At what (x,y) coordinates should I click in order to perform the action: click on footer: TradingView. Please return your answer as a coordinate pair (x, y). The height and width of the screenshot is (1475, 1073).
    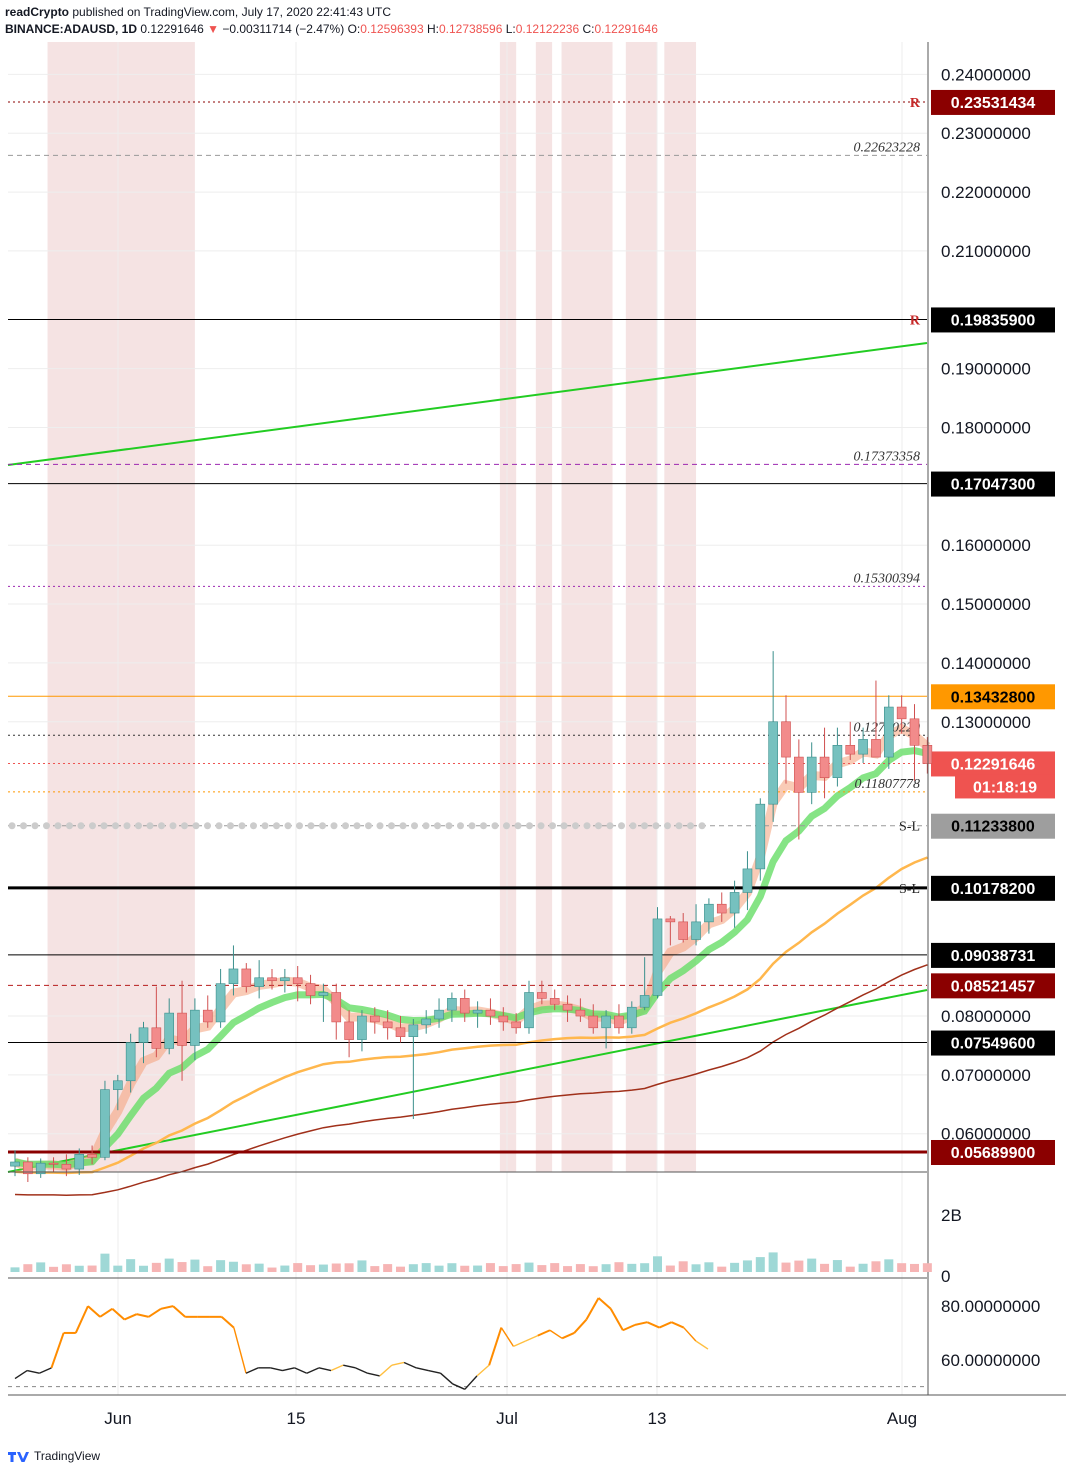
    Looking at the image, I should click on (54, 1456).